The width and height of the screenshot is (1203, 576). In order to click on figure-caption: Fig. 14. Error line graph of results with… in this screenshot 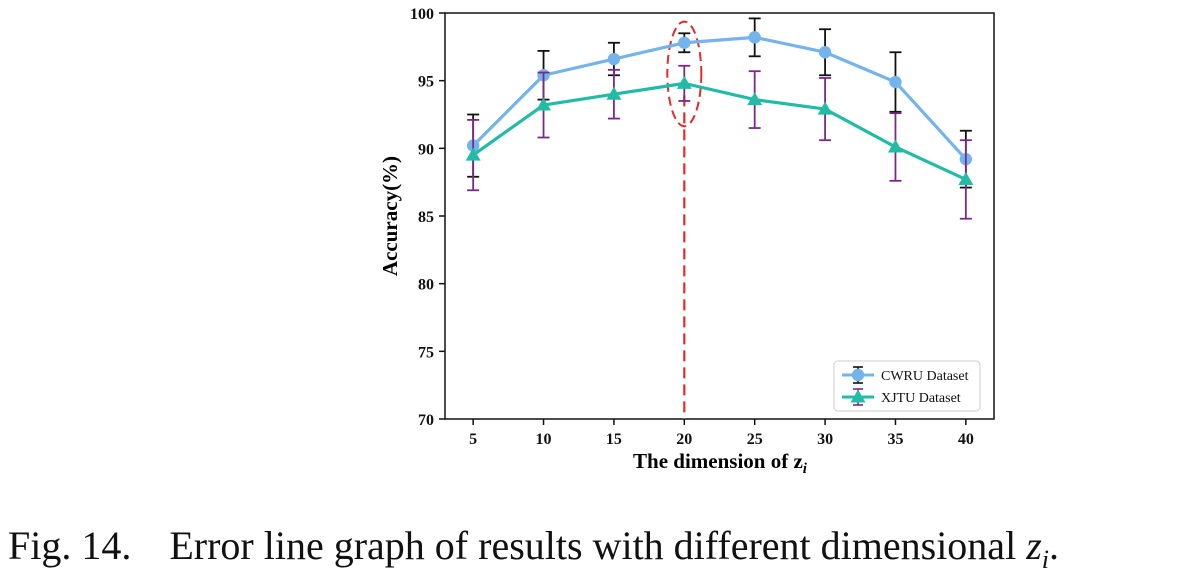, I will do `click(533, 548)`.